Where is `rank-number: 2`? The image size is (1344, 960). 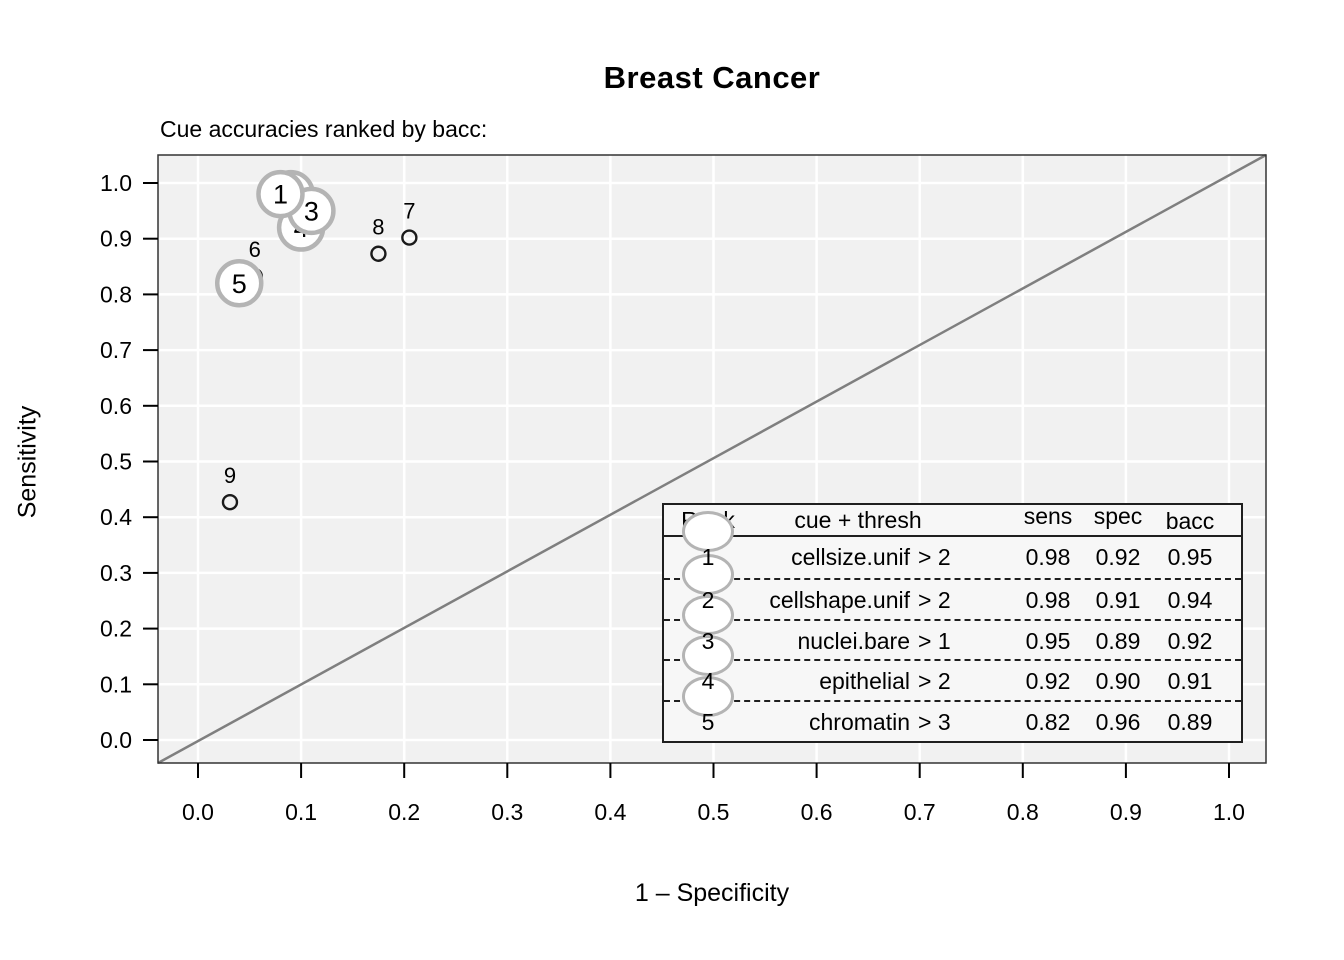
rank-number: 2 is located at coordinates (708, 599).